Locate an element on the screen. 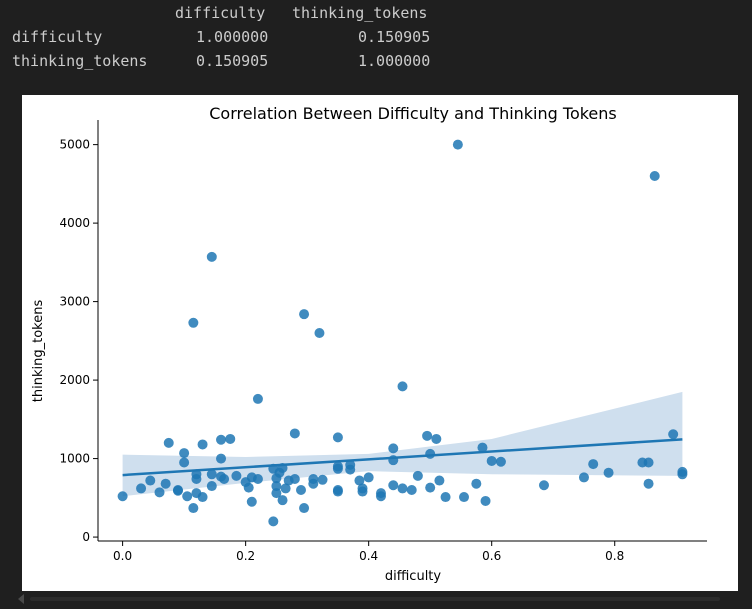 This screenshot has width=752, height=609. x-tick-label: 0.4 is located at coordinates (368, 556).